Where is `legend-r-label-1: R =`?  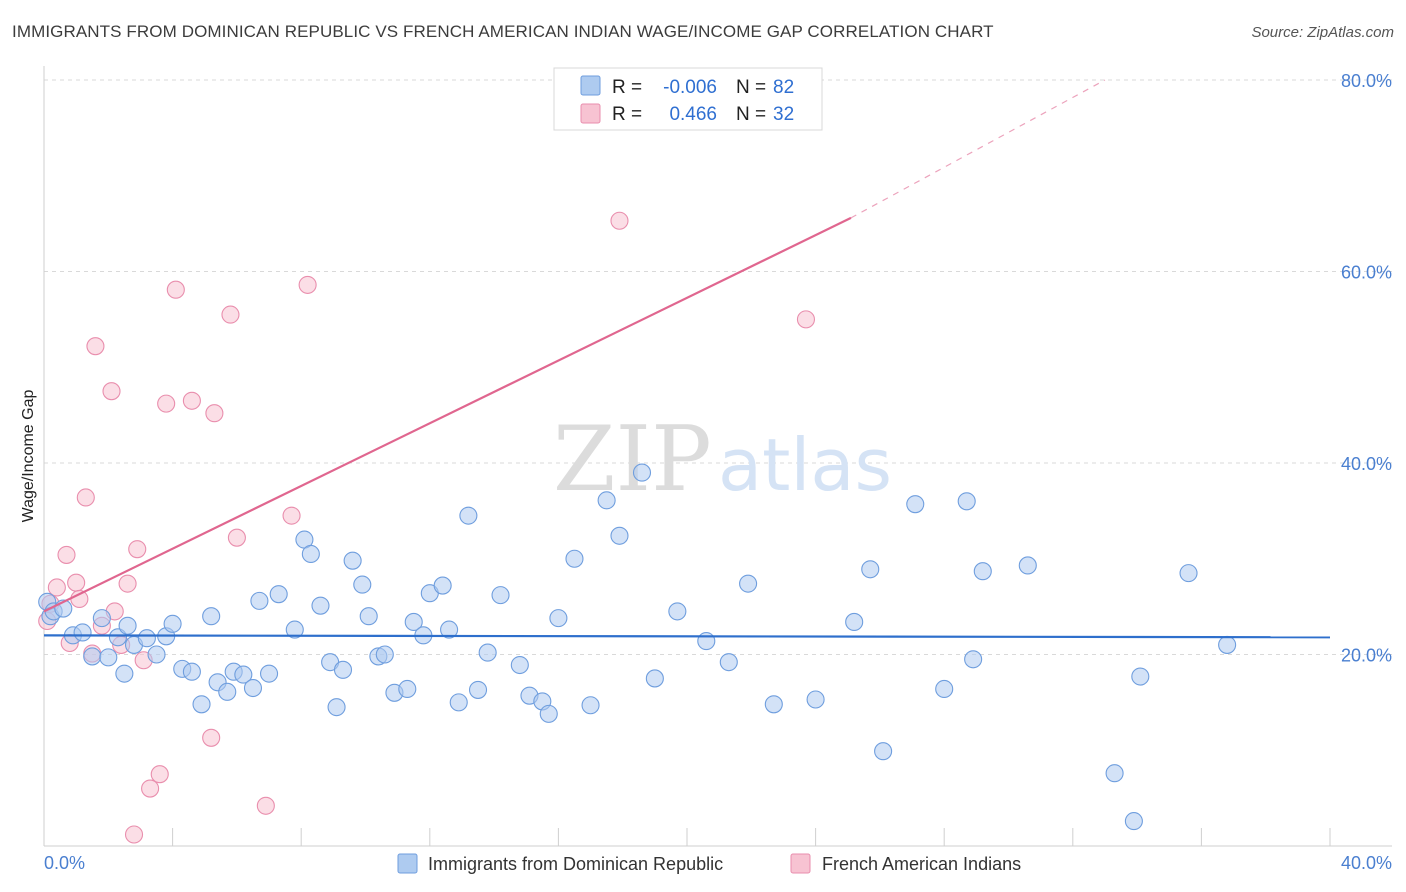
legend-r-label-1: R = is located at coordinates (627, 87).